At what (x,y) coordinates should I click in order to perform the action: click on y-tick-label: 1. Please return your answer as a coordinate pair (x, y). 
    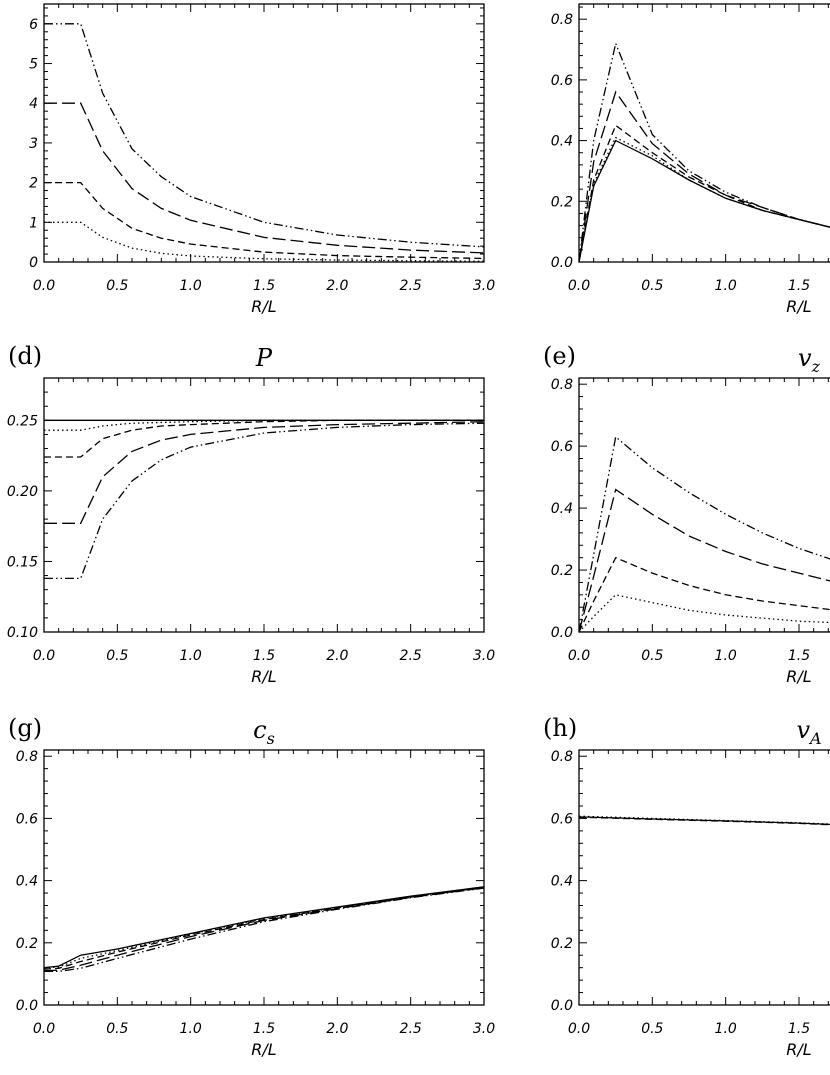
    Looking at the image, I should click on (33, 223).